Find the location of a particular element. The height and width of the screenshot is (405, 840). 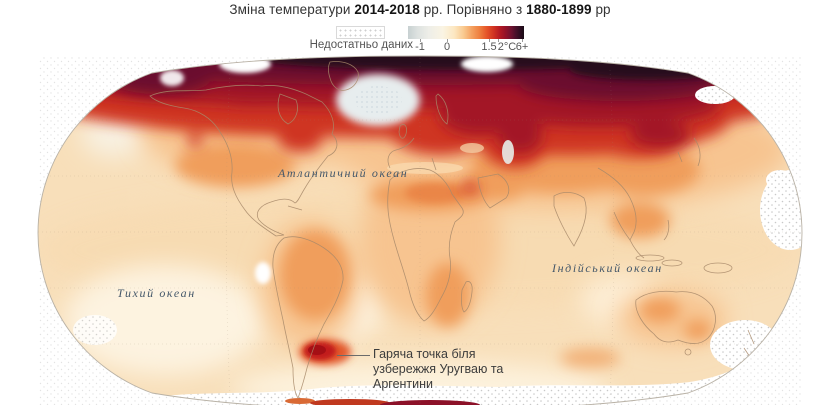

annotation-line-2: узбережжя Уругваю та is located at coordinates (438, 369).